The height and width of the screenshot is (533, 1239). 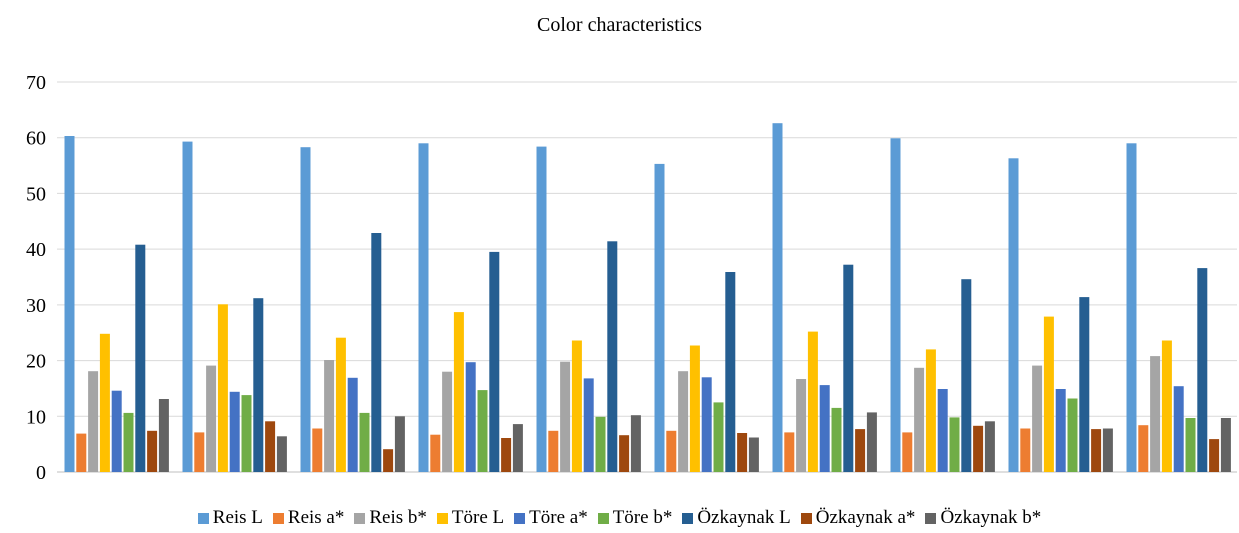 What do you see at coordinates (36, 250) in the screenshot?
I see `y-tick-label: 40` at bounding box center [36, 250].